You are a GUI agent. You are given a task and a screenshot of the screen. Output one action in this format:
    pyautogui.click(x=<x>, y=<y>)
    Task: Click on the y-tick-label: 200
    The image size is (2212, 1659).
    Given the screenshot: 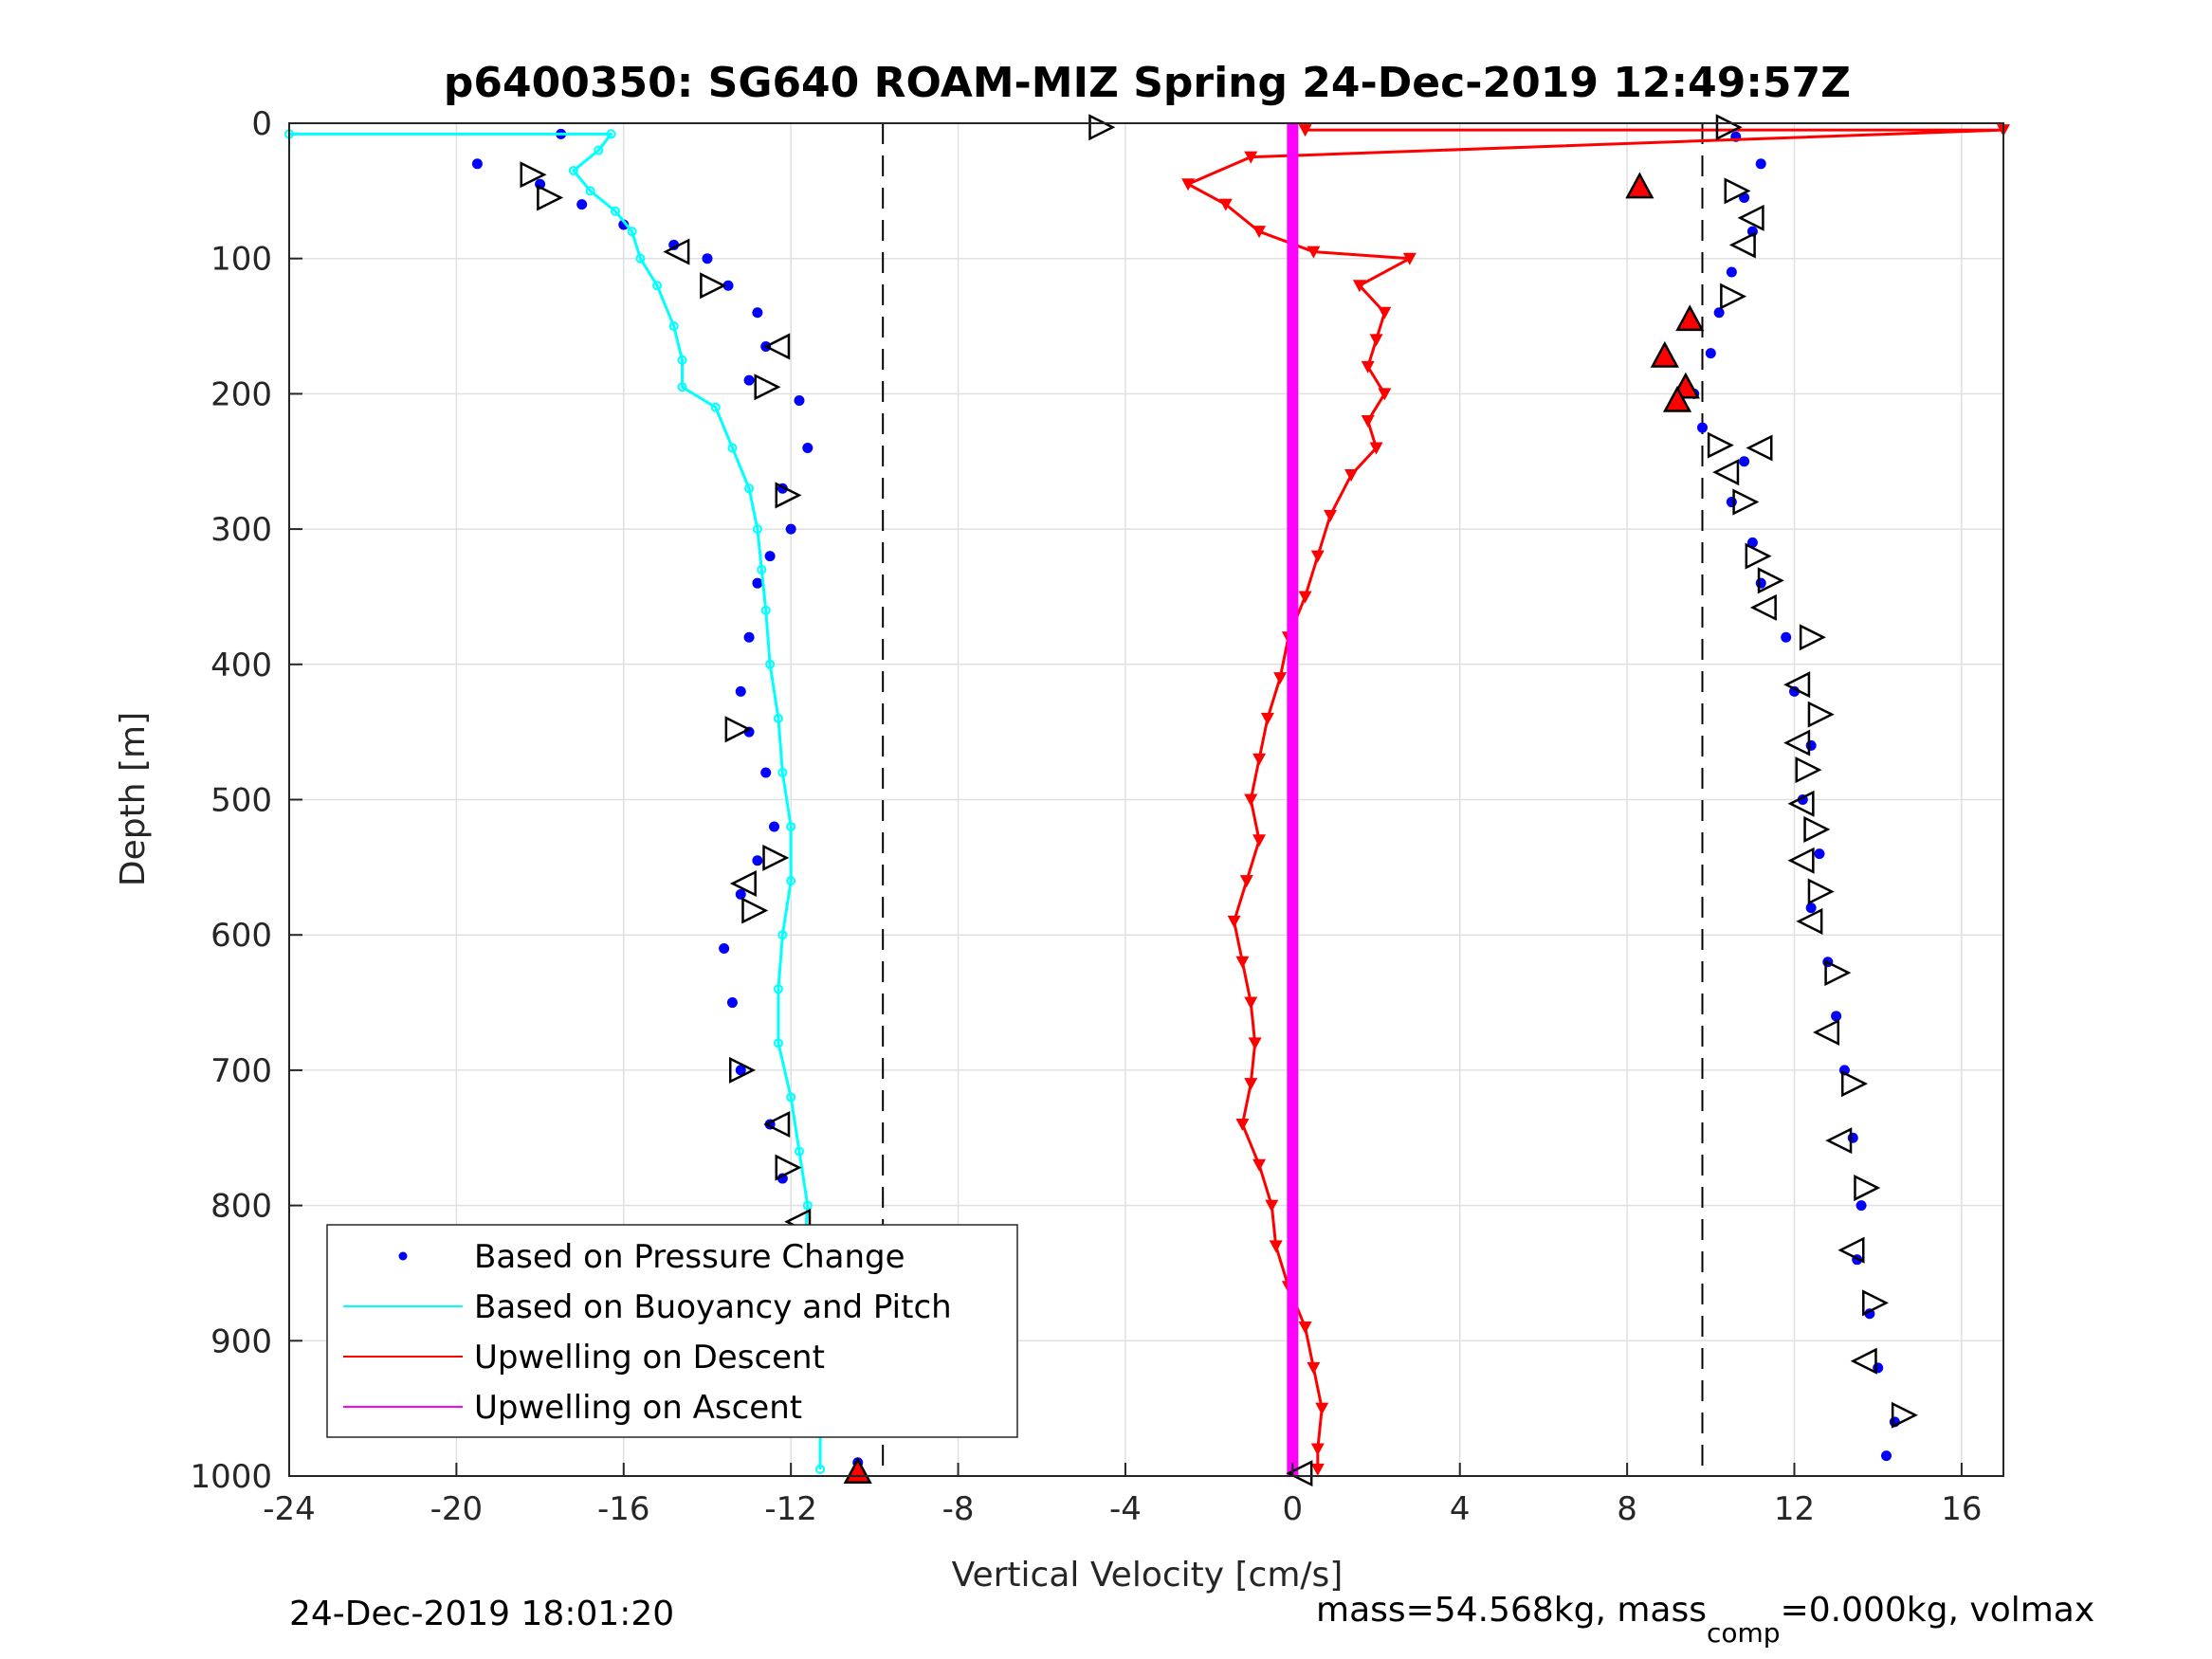 What is the action you would take?
    pyautogui.click(x=241, y=394)
    